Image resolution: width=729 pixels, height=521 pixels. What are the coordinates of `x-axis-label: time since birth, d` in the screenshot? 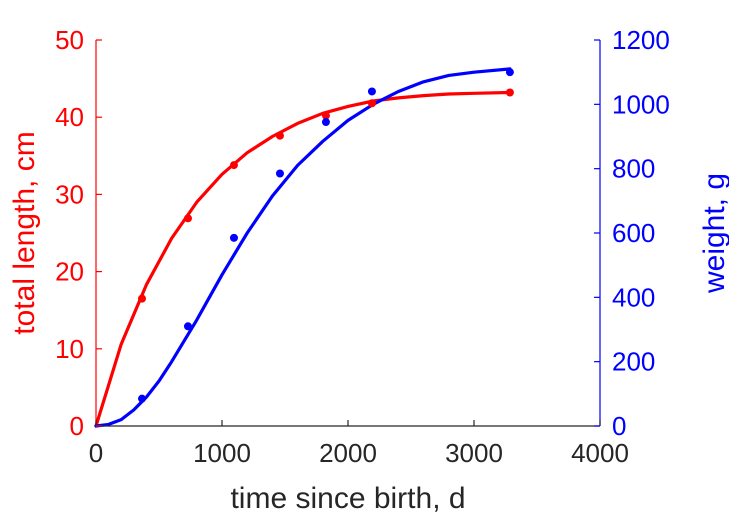 It's located at (347, 498).